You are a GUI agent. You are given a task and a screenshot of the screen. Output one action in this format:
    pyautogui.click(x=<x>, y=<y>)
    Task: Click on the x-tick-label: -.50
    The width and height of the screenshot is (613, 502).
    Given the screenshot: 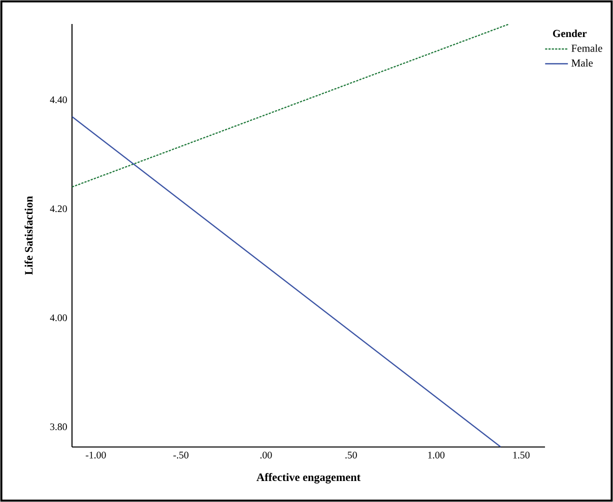 What is the action you would take?
    pyautogui.click(x=180, y=455)
    